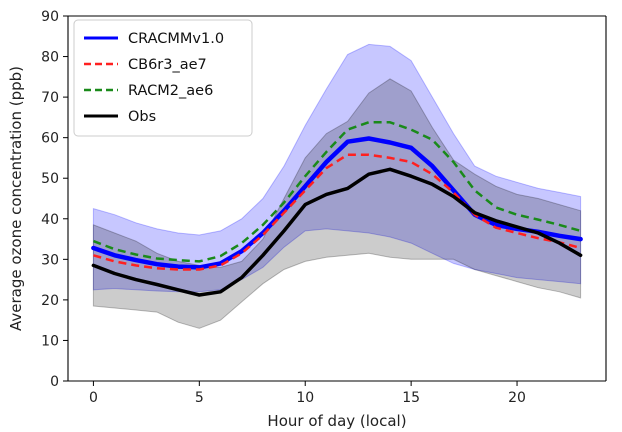 This screenshot has width=622, height=432. I want to click on y-tick-label: 80, so click(50, 58).